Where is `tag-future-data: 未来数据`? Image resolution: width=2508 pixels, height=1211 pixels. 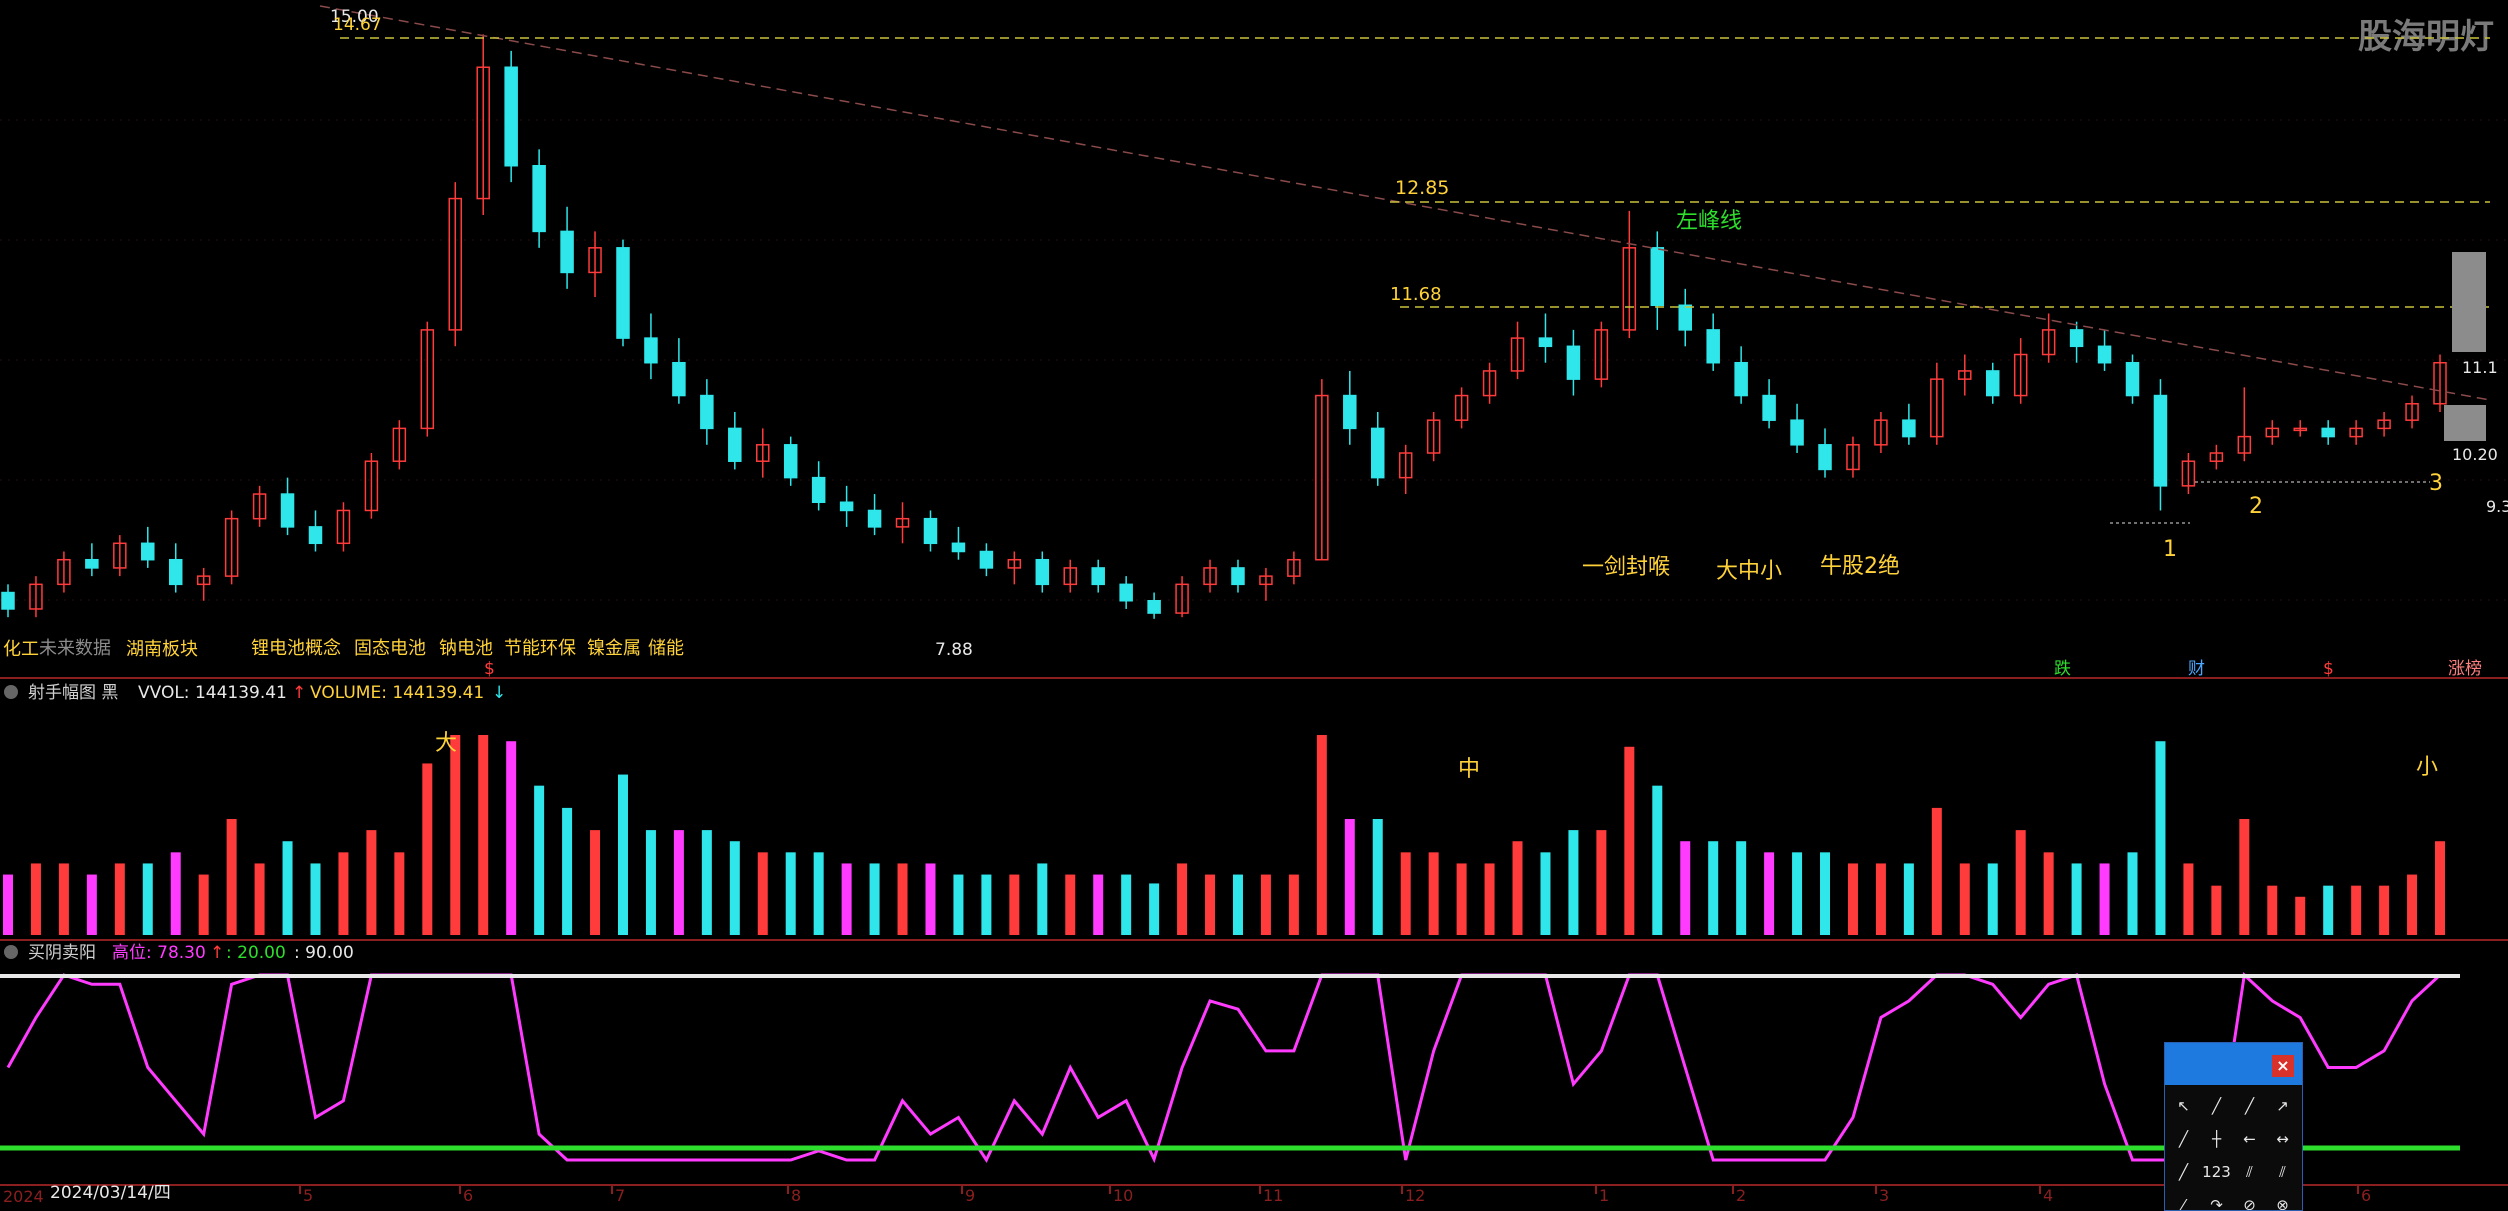
tag-future-data: 未来数据 is located at coordinates (75, 648).